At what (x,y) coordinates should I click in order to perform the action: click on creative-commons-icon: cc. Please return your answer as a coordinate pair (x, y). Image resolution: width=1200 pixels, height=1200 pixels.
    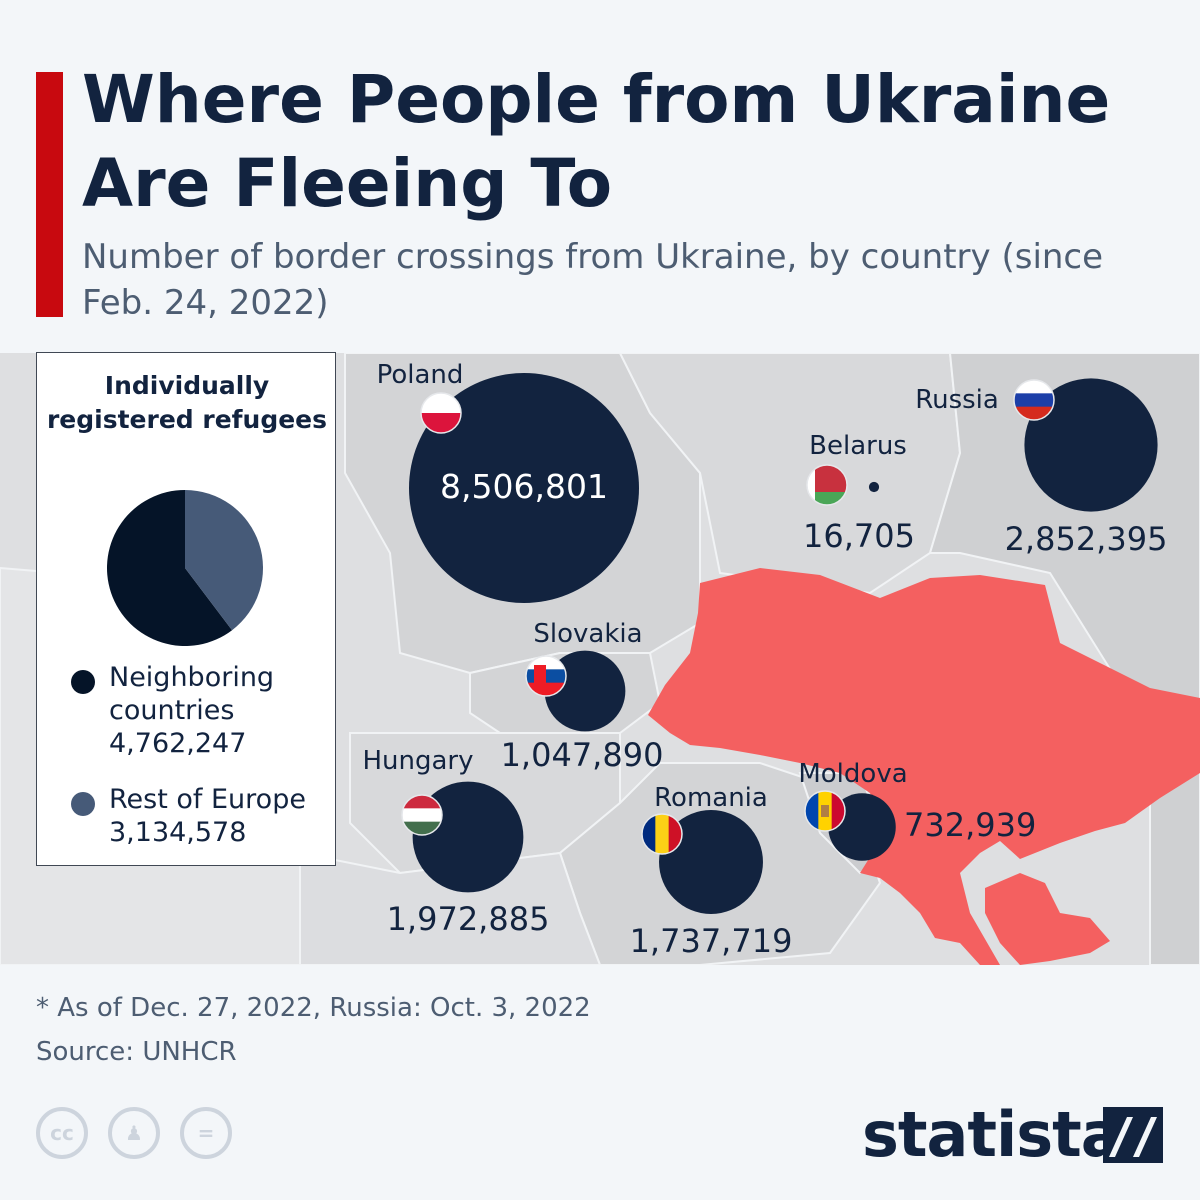
    Looking at the image, I should click on (62, 1133).